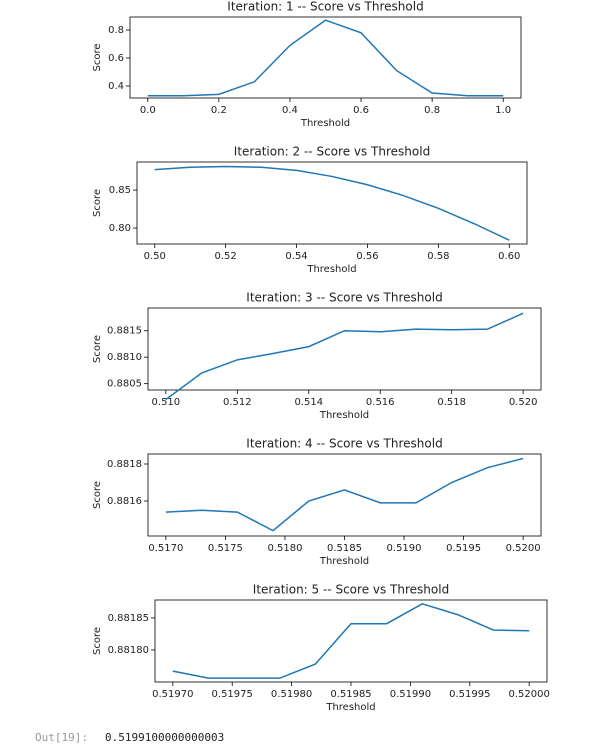 The width and height of the screenshot is (592, 753). What do you see at coordinates (529, 694) in the screenshot?
I see `x-tick-label: 0.52000` at bounding box center [529, 694].